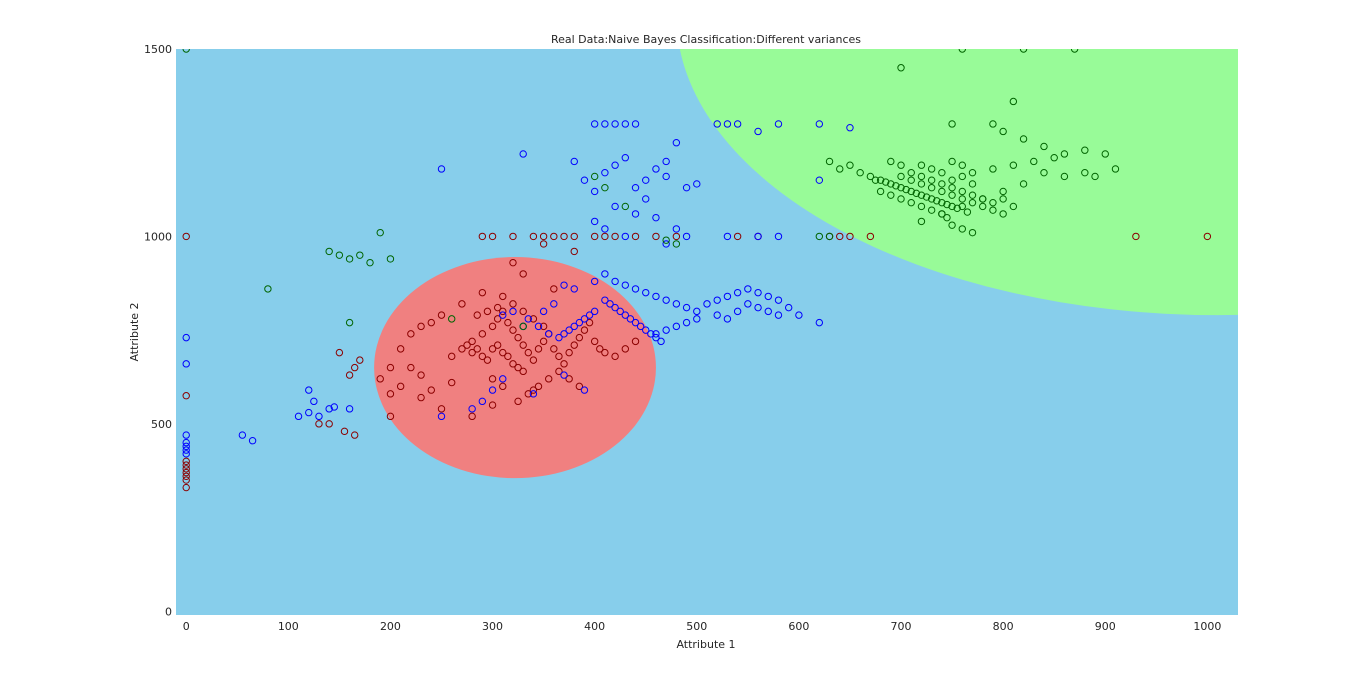  What do you see at coordinates (288, 626) in the screenshot?
I see `x-tick-label: 100` at bounding box center [288, 626].